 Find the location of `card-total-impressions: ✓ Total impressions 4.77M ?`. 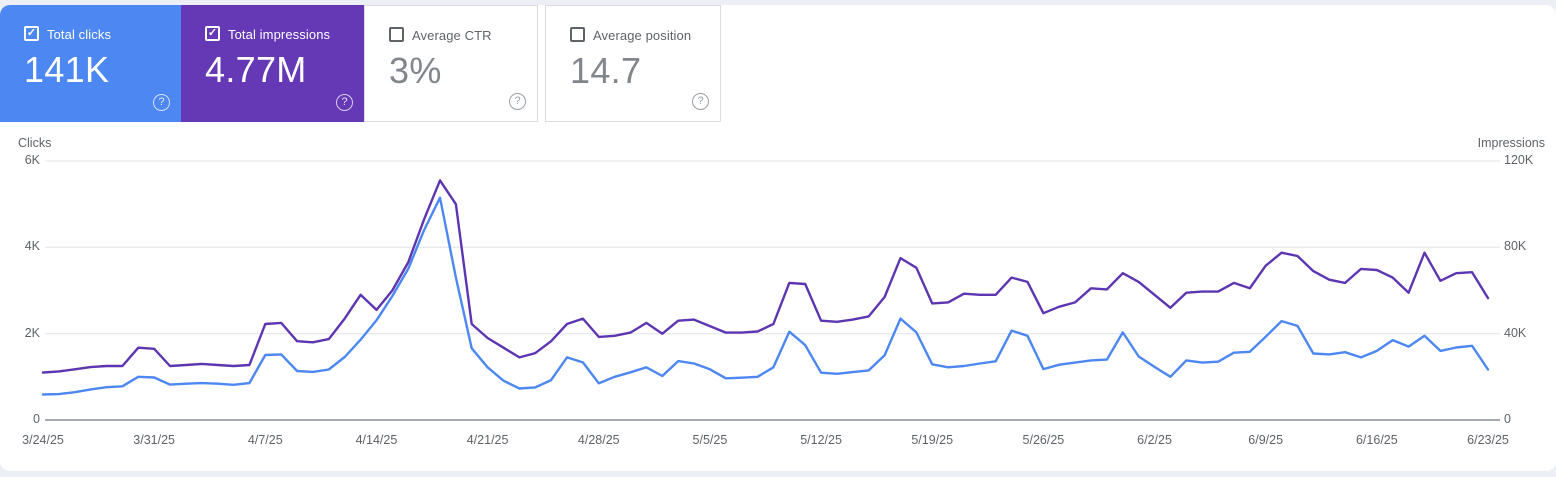

card-total-impressions: ✓ Total impressions 4.77M ? is located at coordinates (272, 63).